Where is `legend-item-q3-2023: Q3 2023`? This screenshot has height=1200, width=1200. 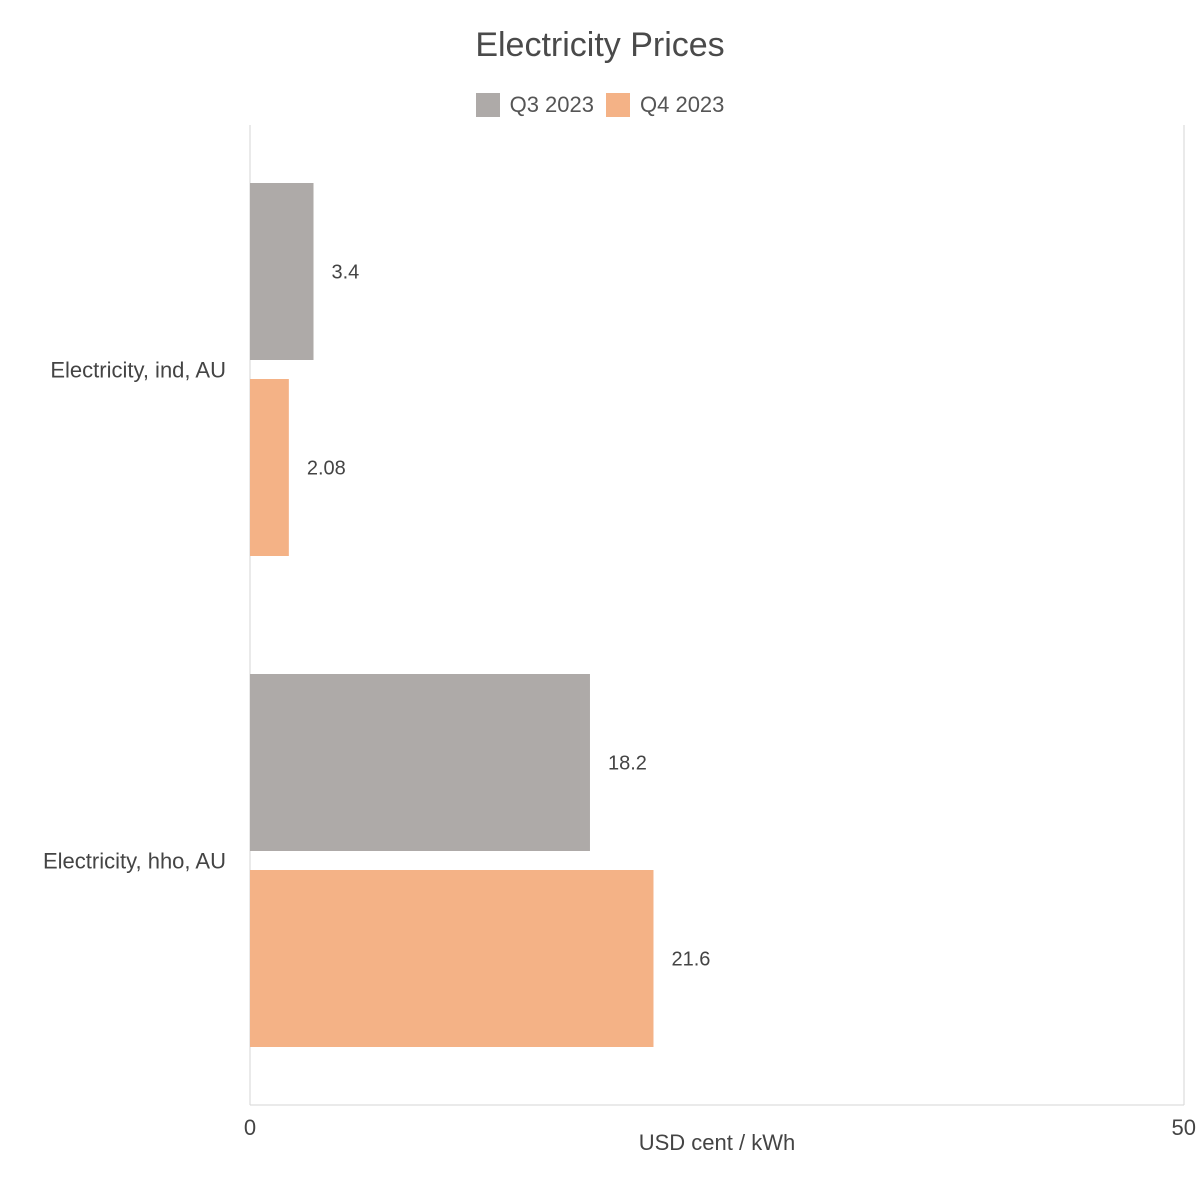 legend-item-q3-2023: Q3 2023 is located at coordinates (534, 105).